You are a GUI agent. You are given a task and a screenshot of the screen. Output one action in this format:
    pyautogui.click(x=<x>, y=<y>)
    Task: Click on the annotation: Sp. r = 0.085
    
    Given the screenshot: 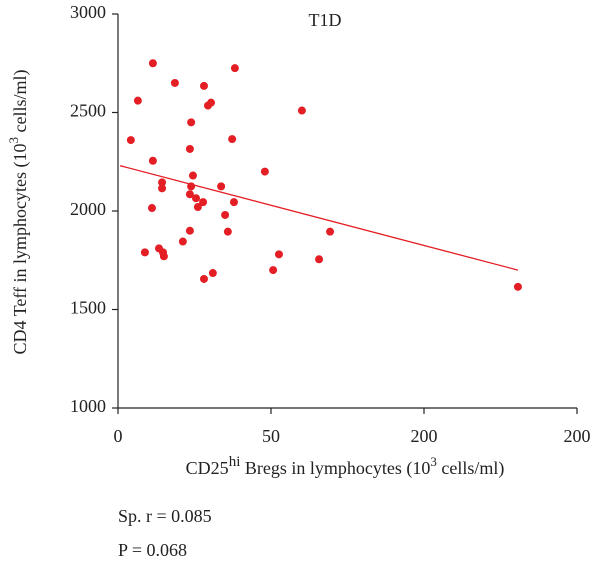 What is the action you would take?
    pyautogui.click(x=165, y=516)
    